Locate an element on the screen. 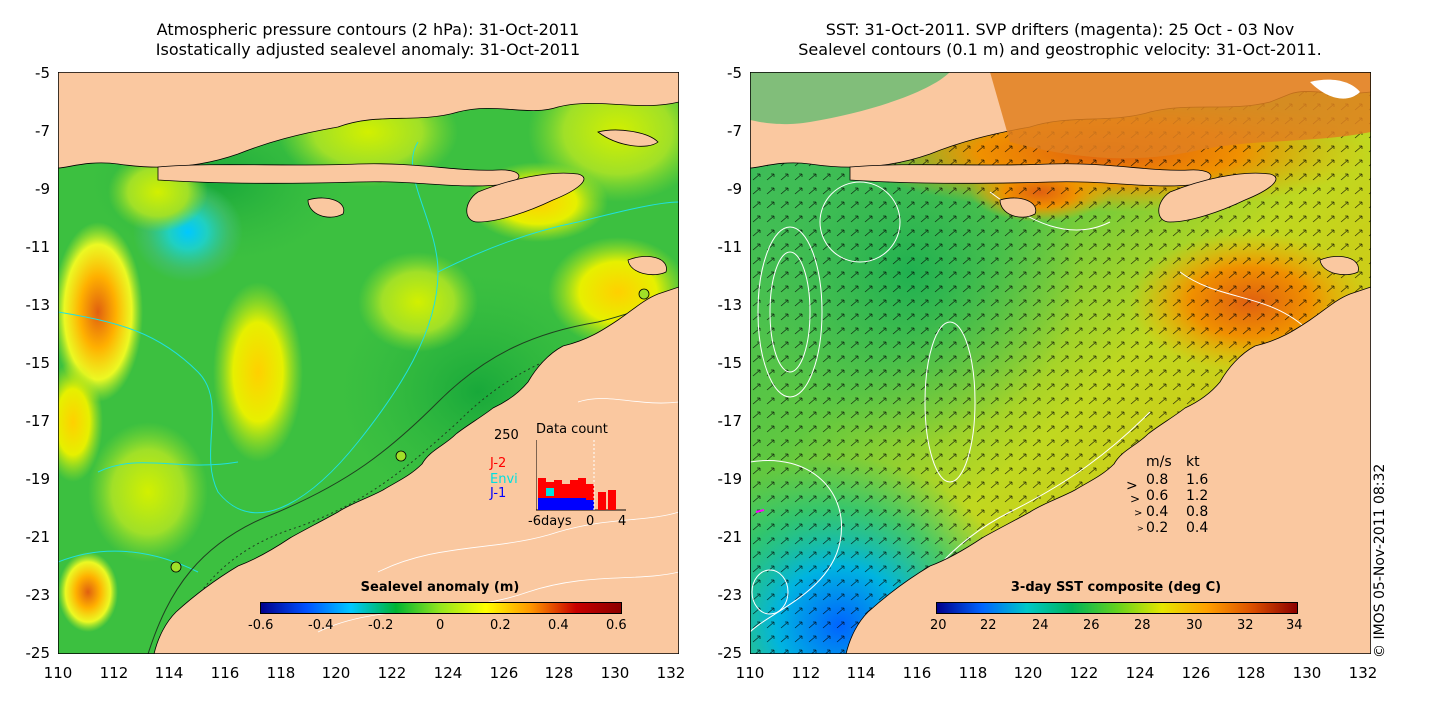  colorbar-tick: 0.4 is located at coordinates (558, 625).